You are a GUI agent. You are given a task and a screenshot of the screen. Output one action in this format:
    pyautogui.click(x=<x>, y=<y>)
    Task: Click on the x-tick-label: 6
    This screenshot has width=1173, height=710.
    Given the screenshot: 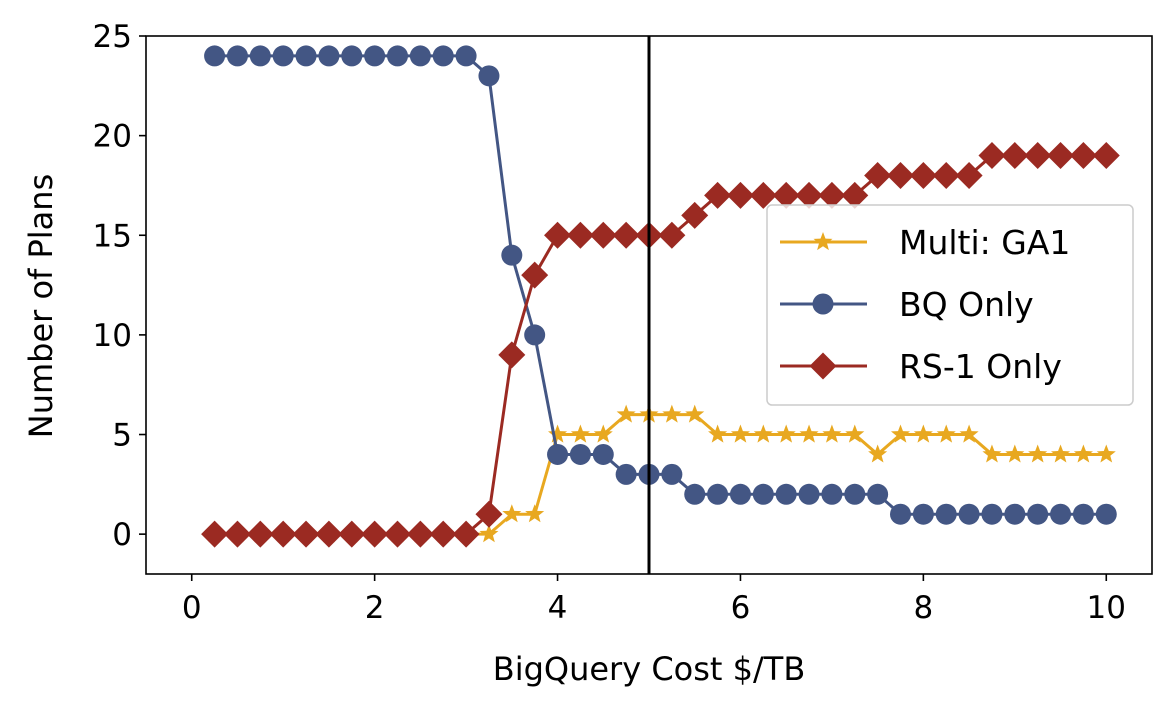 What is the action you would take?
    pyautogui.click(x=741, y=608)
    